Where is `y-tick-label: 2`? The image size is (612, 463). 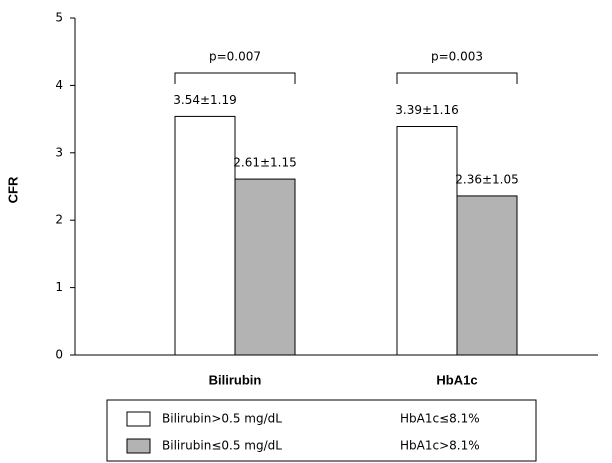
y-tick-label: 2 is located at coordinates (59, 220).